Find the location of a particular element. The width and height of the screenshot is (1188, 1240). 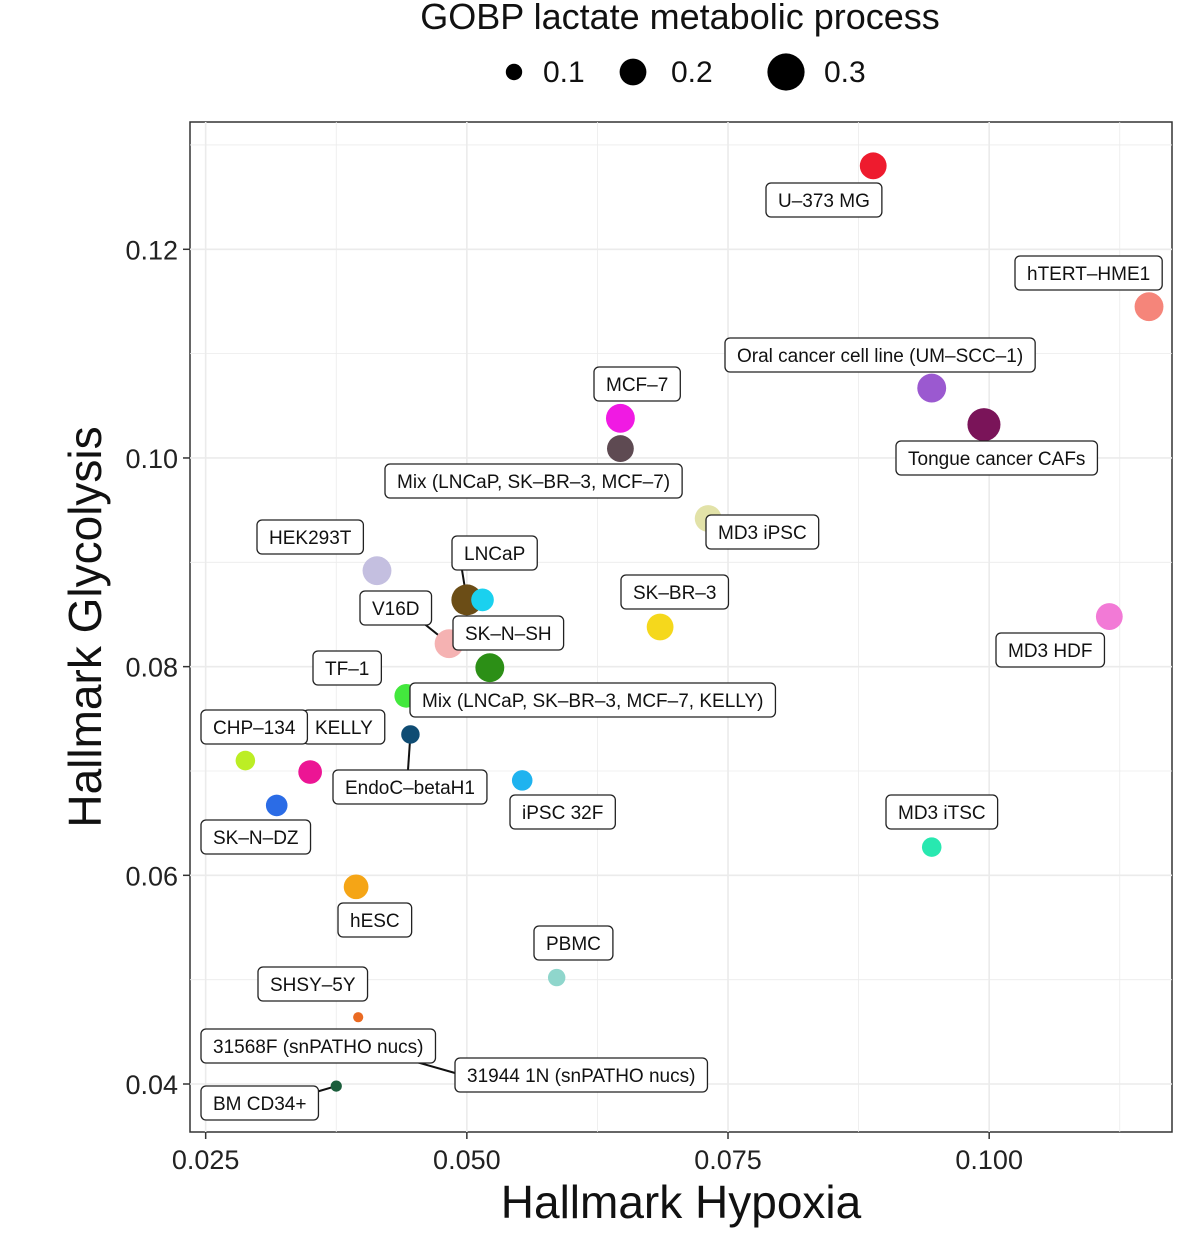

data-label-text: 31568F (snPATHO nucs) is located at coordinates (318, 1047).